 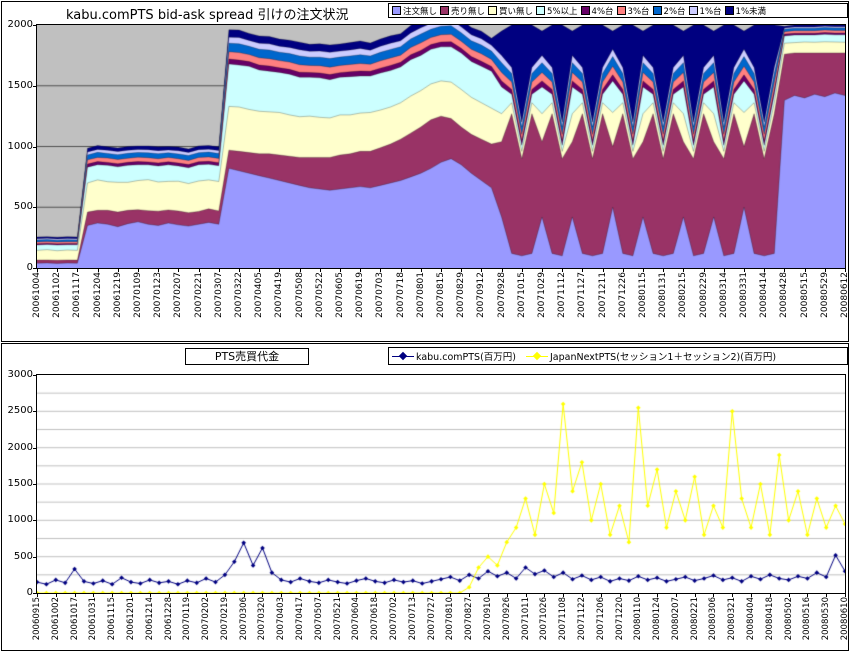 What do you see at coordinates (557, 11) in the screenshot?
I see `legend-item: 5%以上` at bounding box center [557, 11].